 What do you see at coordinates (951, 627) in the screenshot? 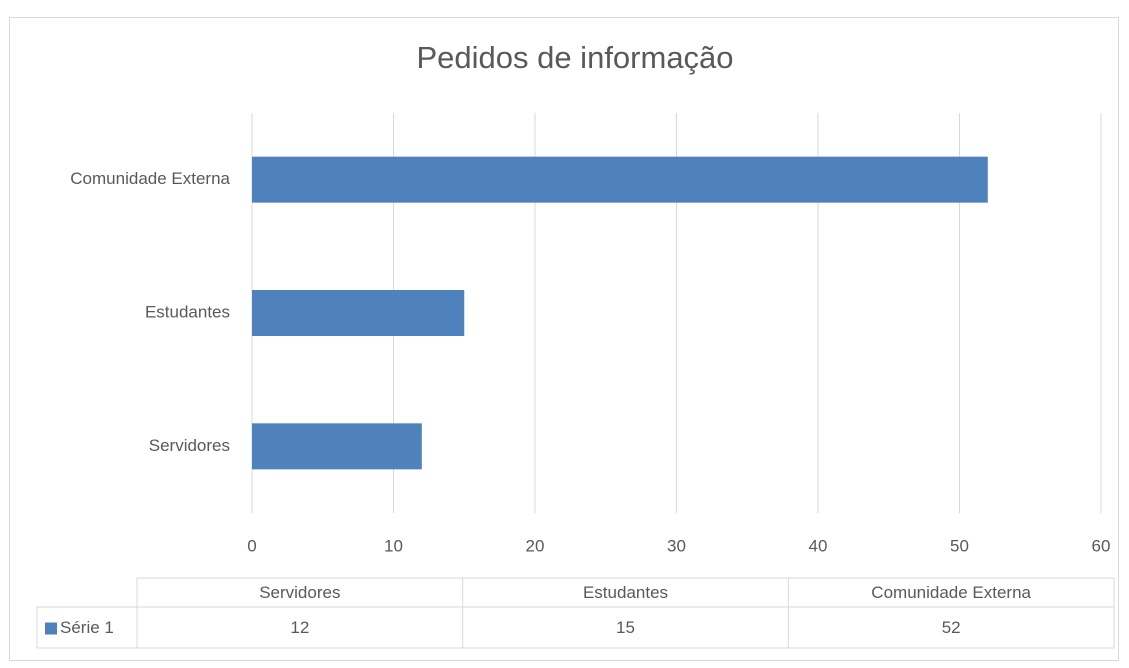
I see `table-value: 52` at bounding box center [951, 627].